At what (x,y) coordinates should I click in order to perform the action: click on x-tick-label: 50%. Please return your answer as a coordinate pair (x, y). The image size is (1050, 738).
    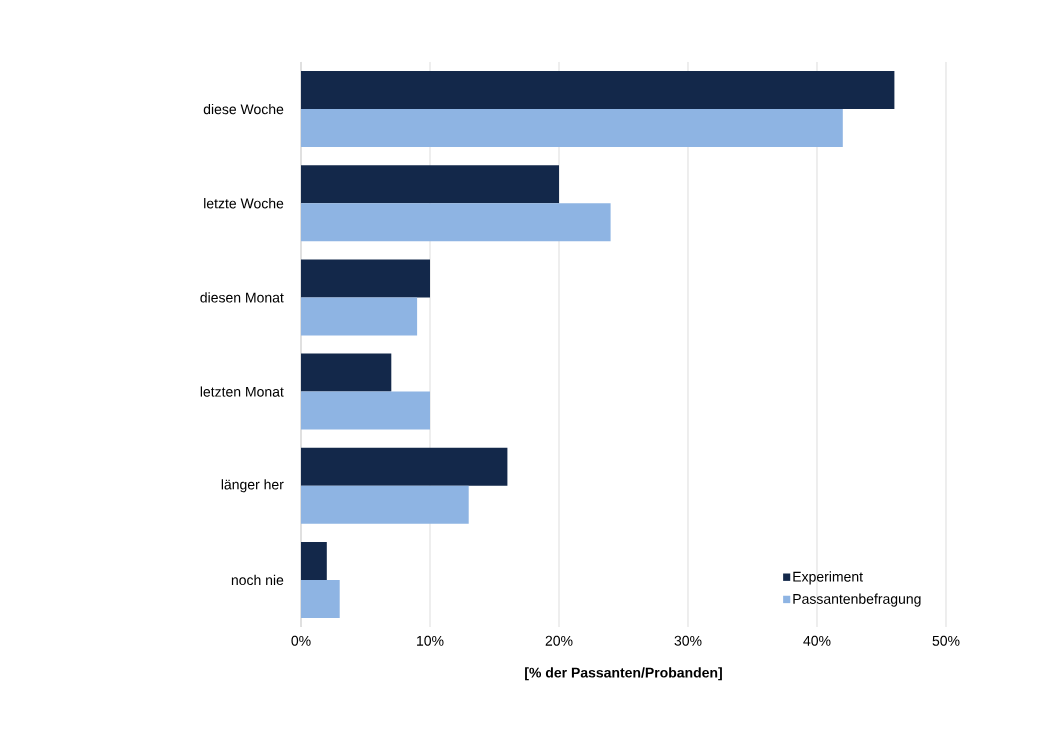
    Looking at the image, I should click on (946, 640).